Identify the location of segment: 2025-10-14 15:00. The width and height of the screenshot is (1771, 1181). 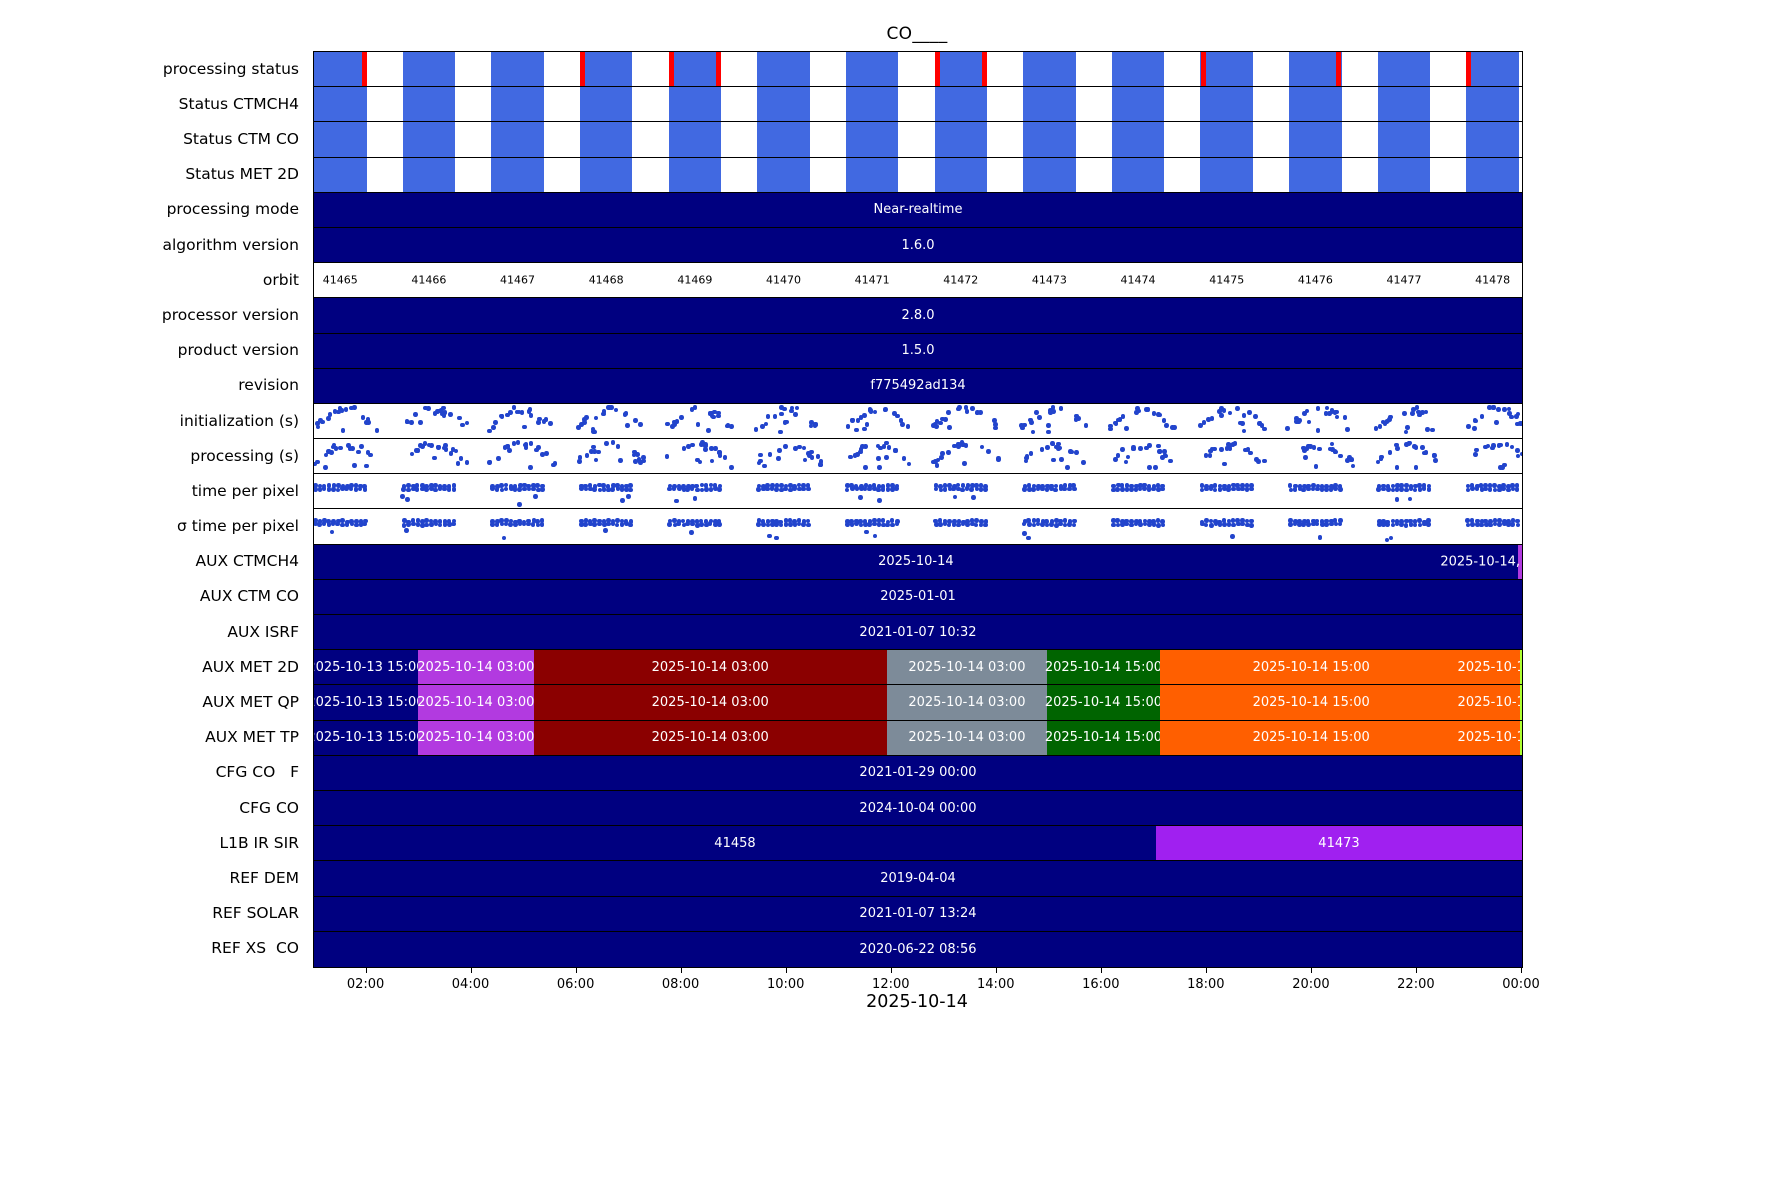
(1311, 737).